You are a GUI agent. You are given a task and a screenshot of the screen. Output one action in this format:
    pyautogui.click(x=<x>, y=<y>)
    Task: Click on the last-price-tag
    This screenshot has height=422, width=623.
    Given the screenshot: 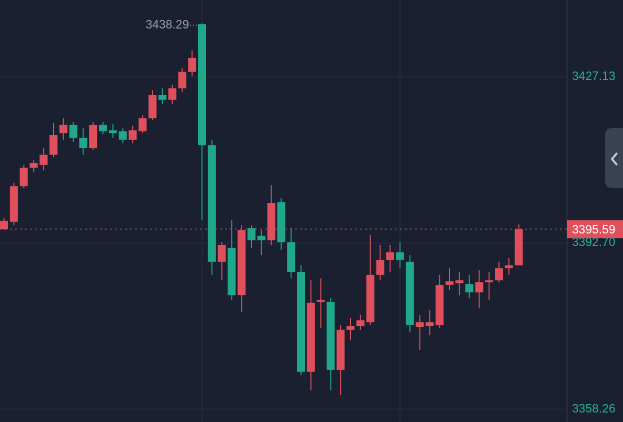 What is the action you would take?
    pyautogui.click(x=595, y=229)
    